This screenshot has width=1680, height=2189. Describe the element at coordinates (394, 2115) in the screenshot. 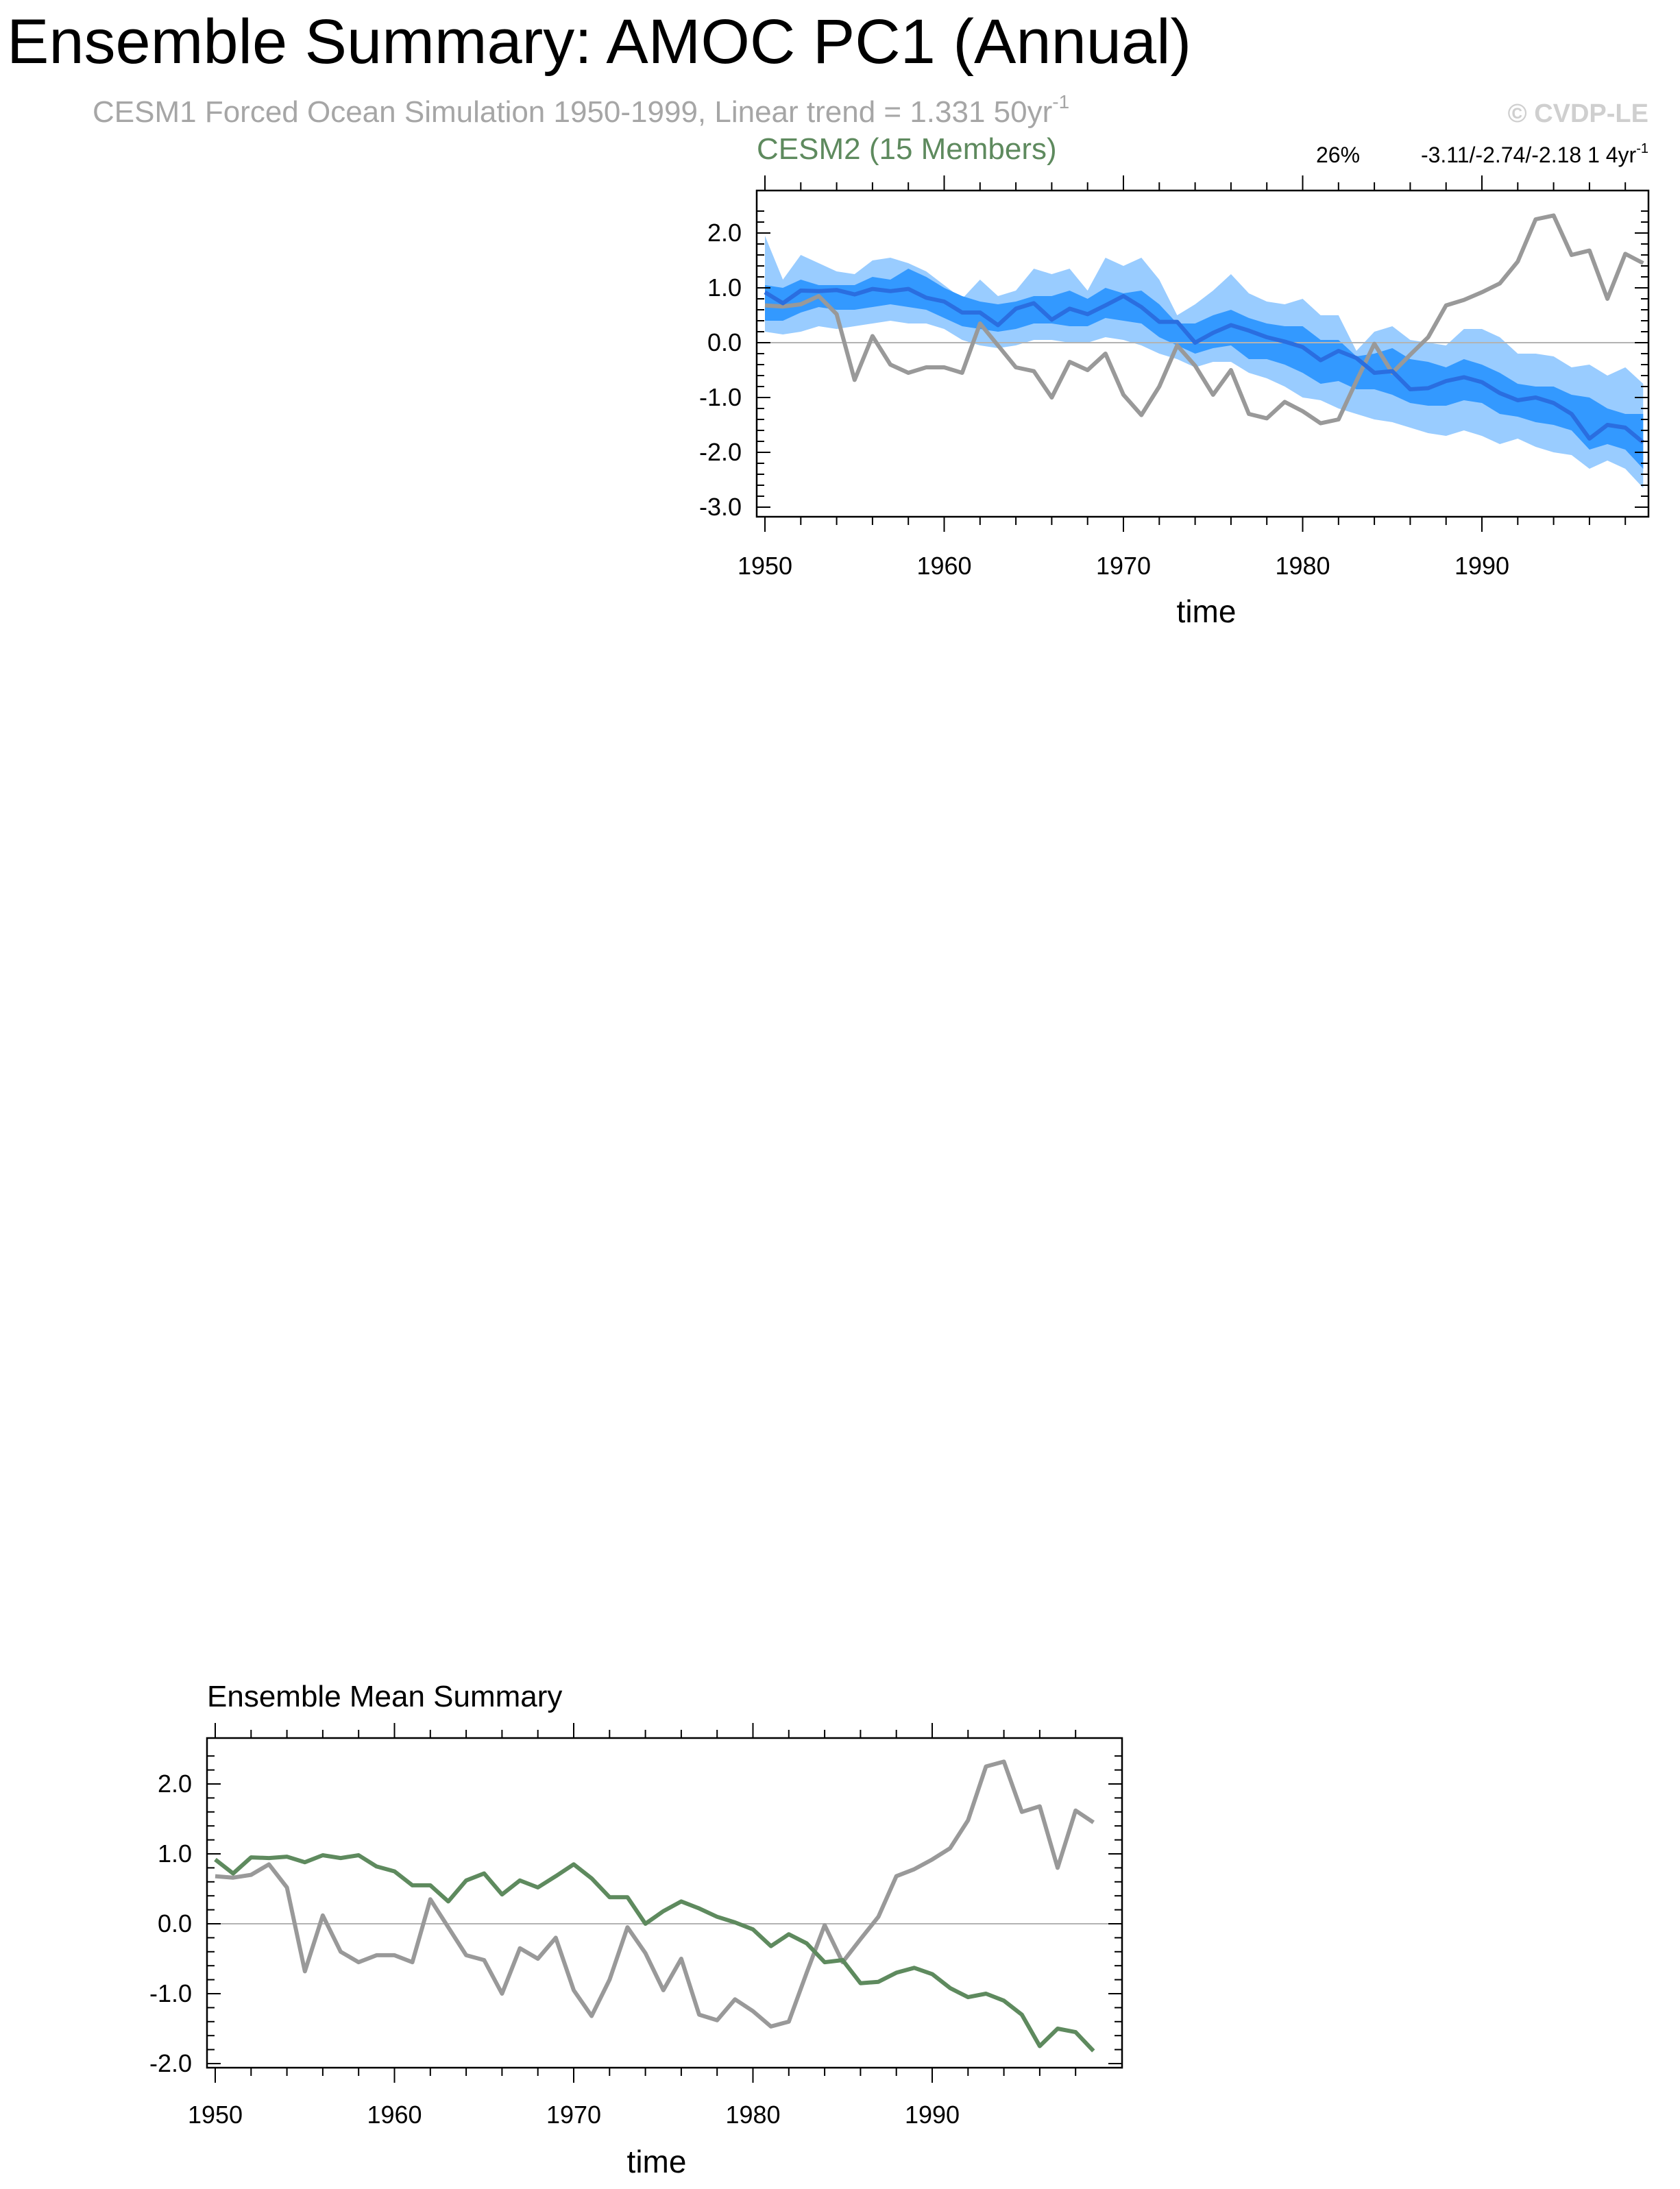

I see `ensmean-x-tick-label: 1960` at that location.